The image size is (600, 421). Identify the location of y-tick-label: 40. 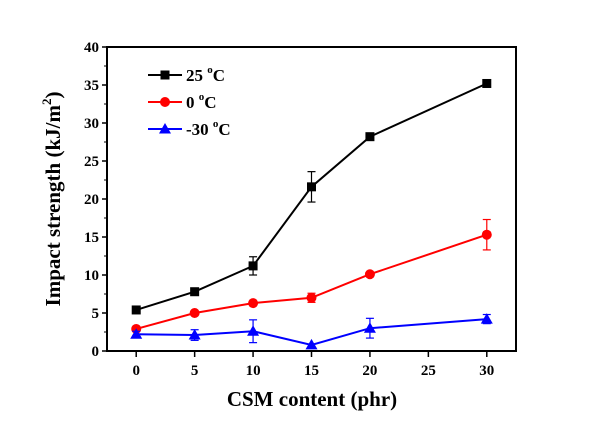
(91, 48).